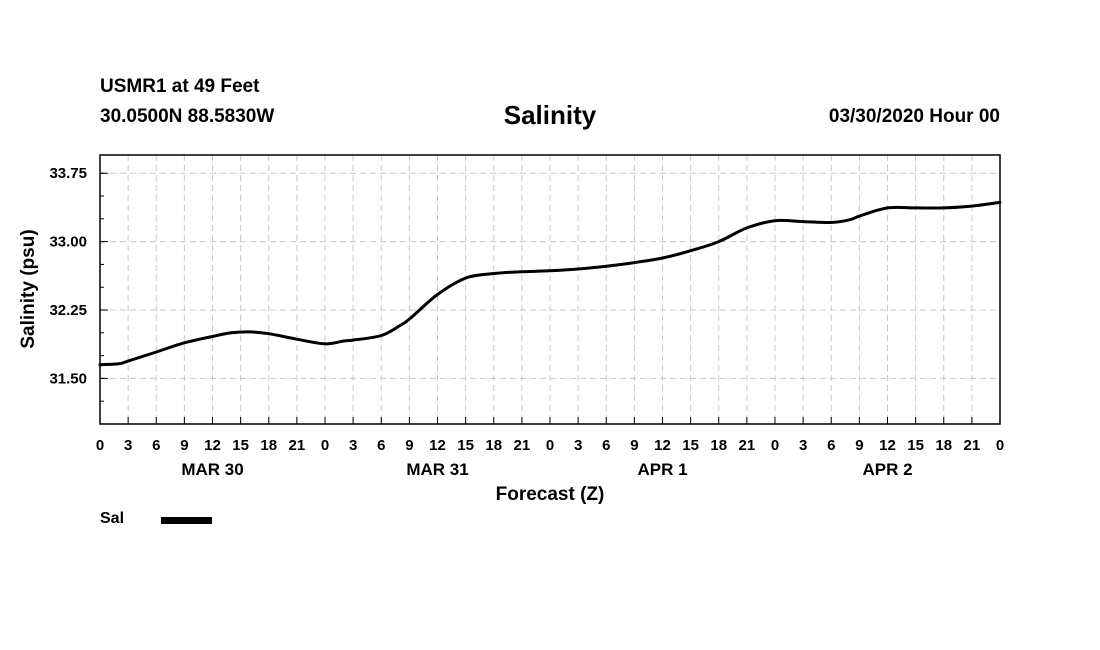  Describe the element at coordinates (887, 469) in the screenshot. I see `x-date-label: APR 2` at that location.